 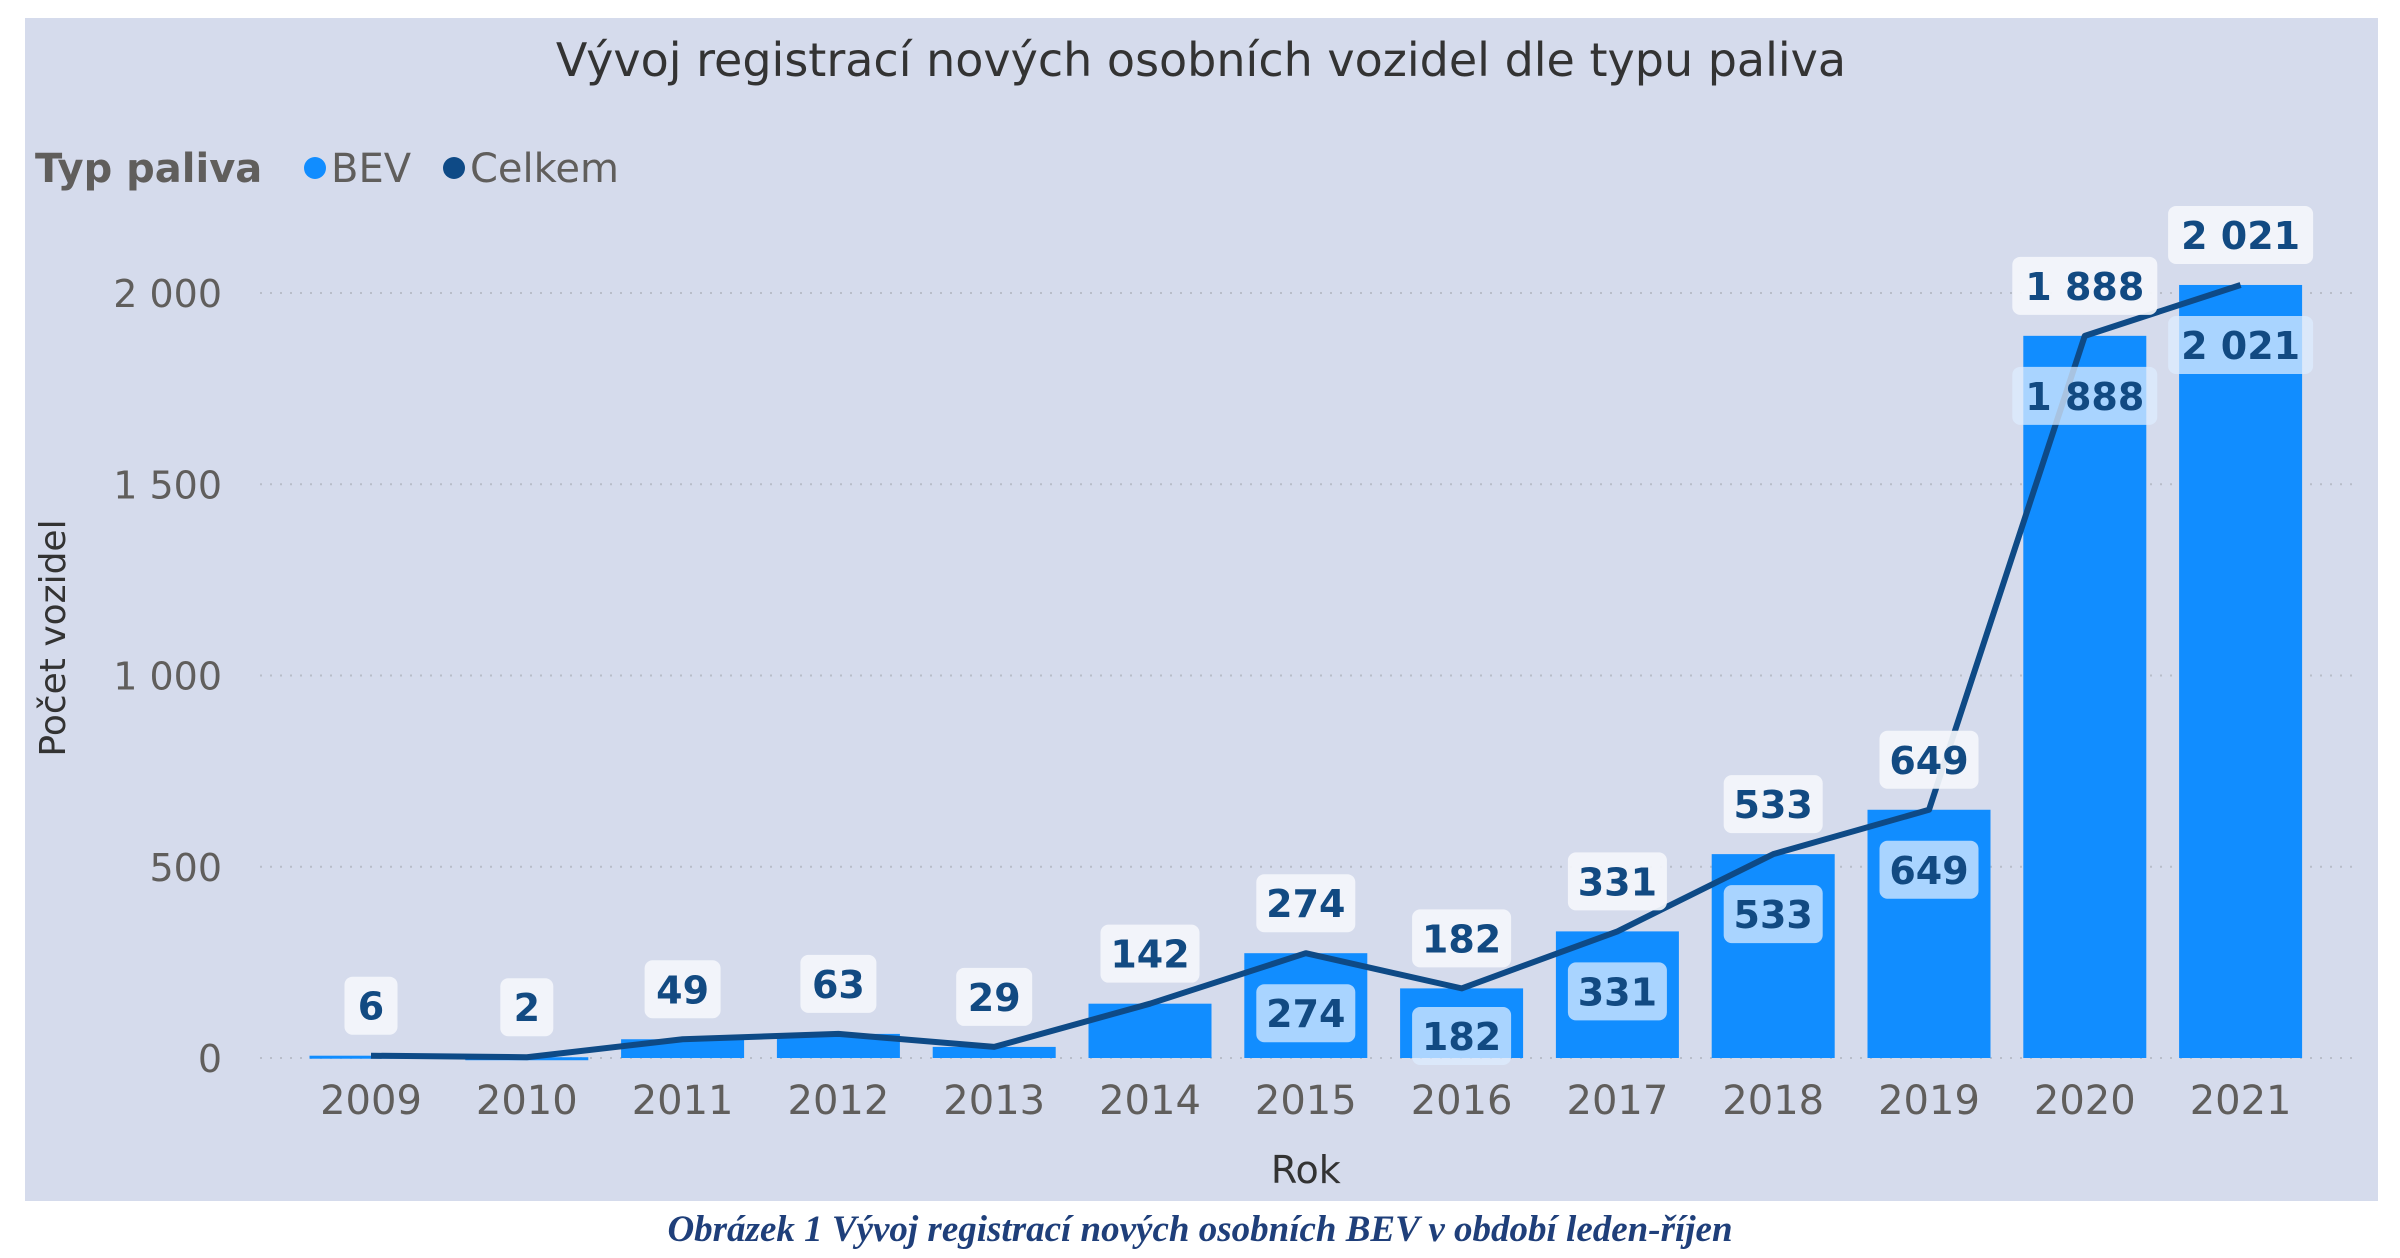 What do you see at coordinates (544, 169) in the screenshot?
I see `legend-label-celkem: Celkem` at bounding box center [544, 169].